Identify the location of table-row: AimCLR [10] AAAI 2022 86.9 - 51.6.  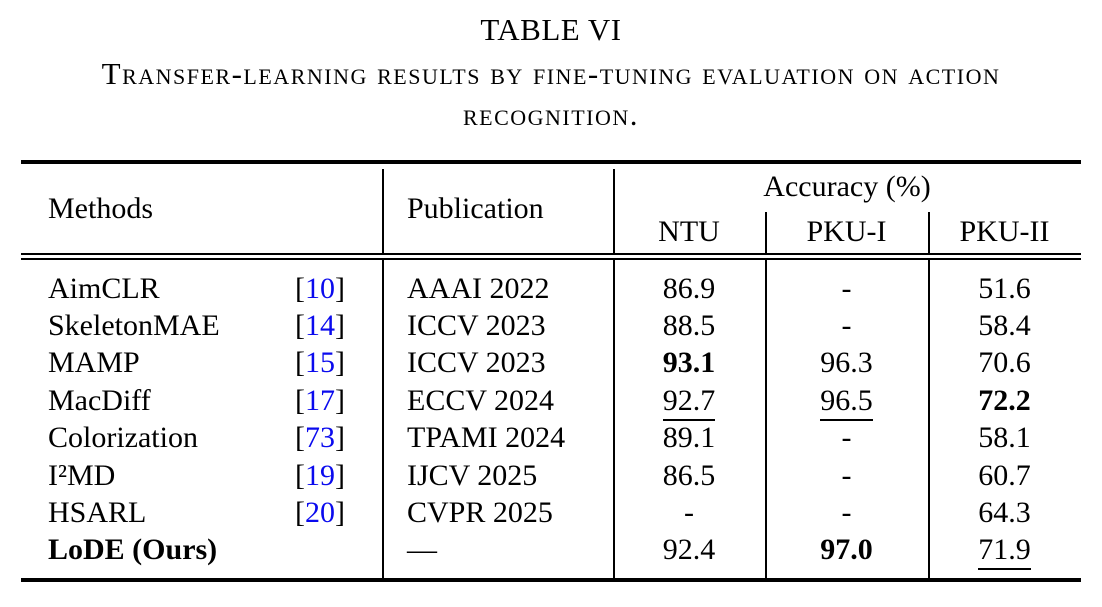
(551, 288).